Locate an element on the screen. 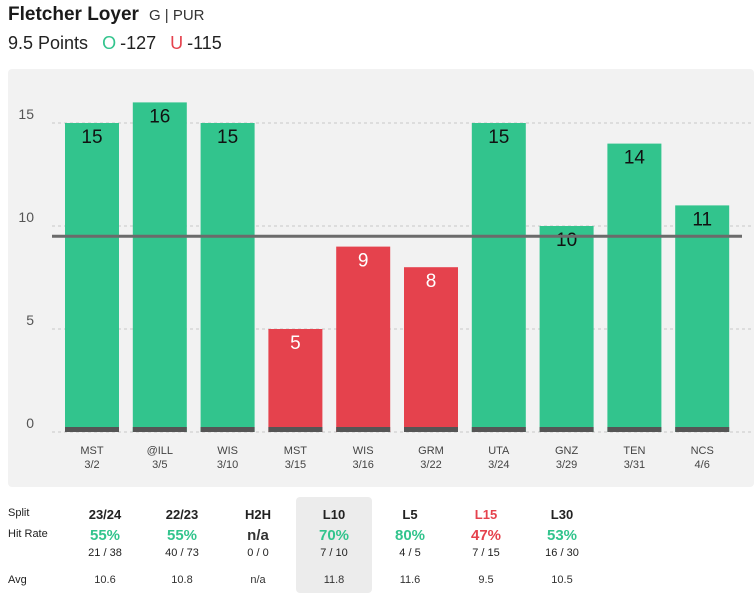 The height and width of the screenshot is (604, 754). avg-value: 11.6 is located at coordinates (410, 580).